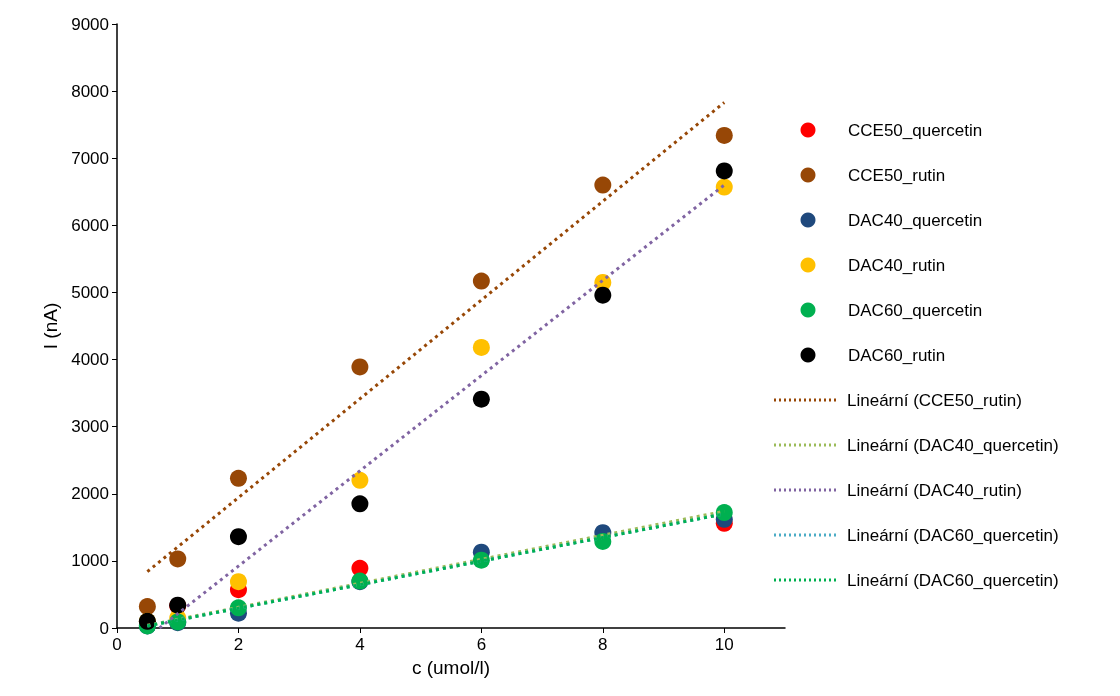 The height and width of the screenshot is (696, 1120). I want to click on x-tick-label: 0, so click(117, 644).